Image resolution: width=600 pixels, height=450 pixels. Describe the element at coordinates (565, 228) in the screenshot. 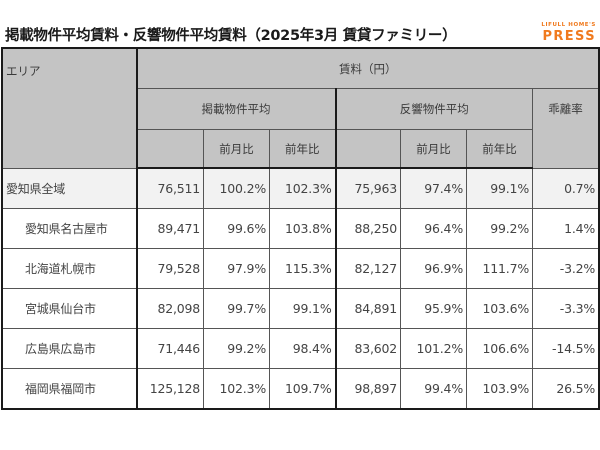

I see `kairi-cell: 1.4%` at that location.